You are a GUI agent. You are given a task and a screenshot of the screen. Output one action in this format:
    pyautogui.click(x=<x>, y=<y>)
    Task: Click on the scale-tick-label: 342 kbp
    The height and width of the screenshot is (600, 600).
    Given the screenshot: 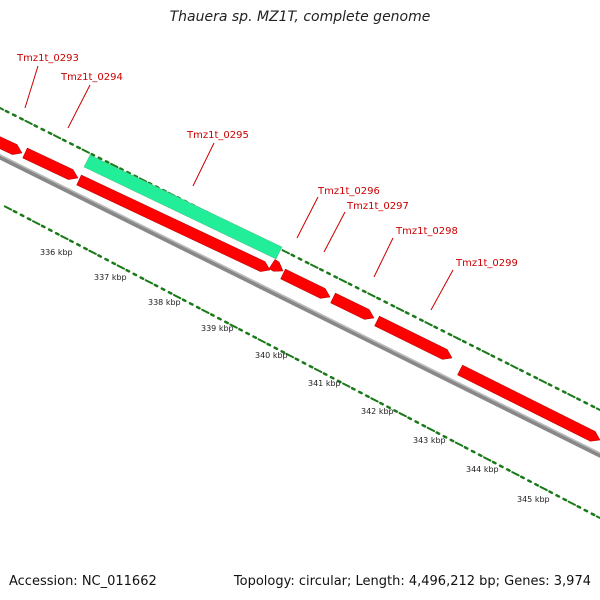 What is the action you would take?
    pyautogui.click(x=377, y=411)
    